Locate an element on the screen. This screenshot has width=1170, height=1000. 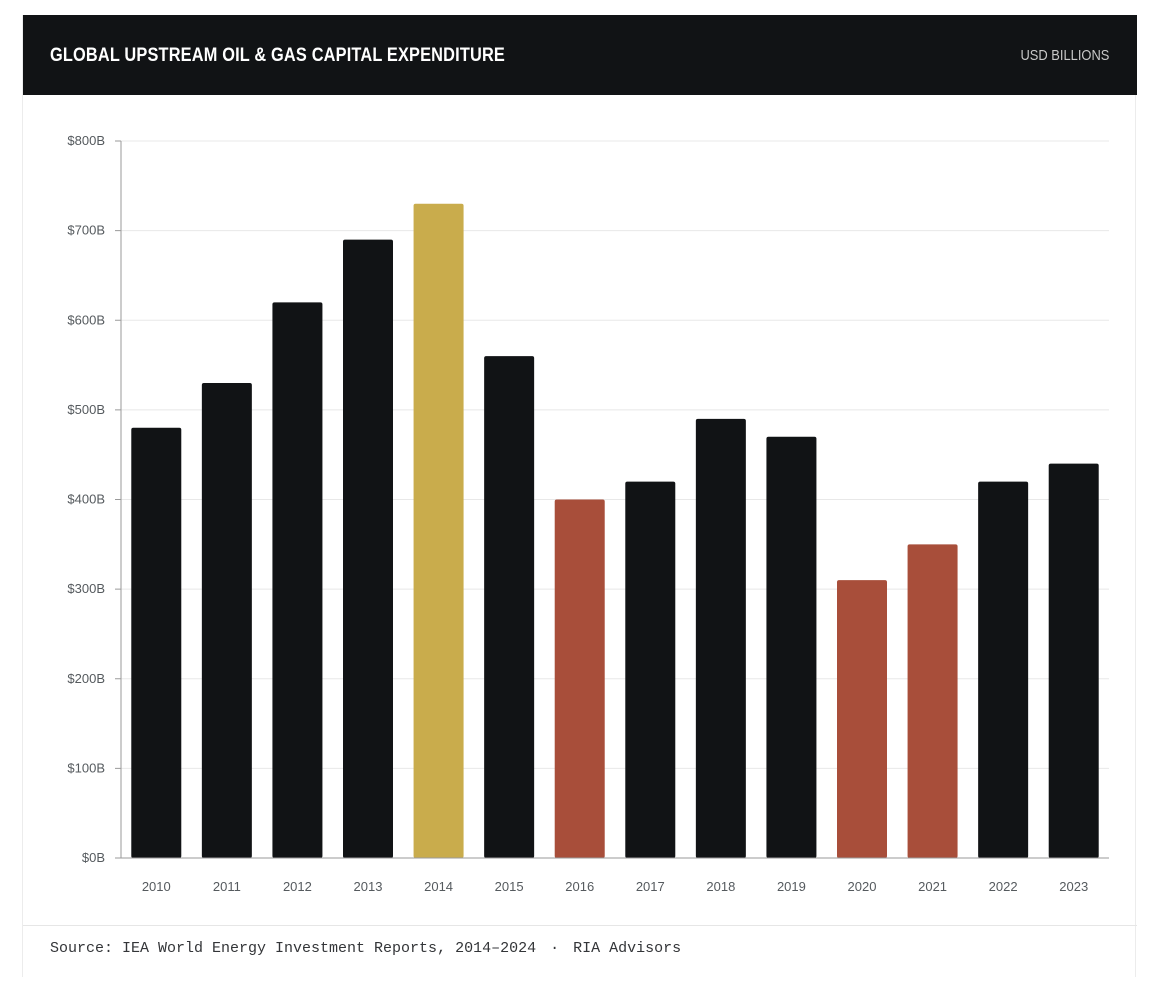
y-tick-label: $0B is located at coordinates (93, 857).